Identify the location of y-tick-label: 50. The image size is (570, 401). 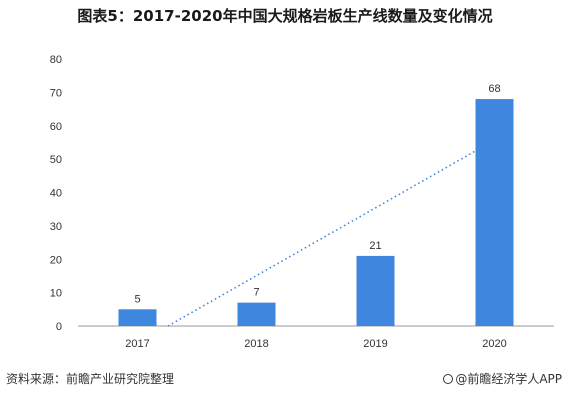
(56, 160).